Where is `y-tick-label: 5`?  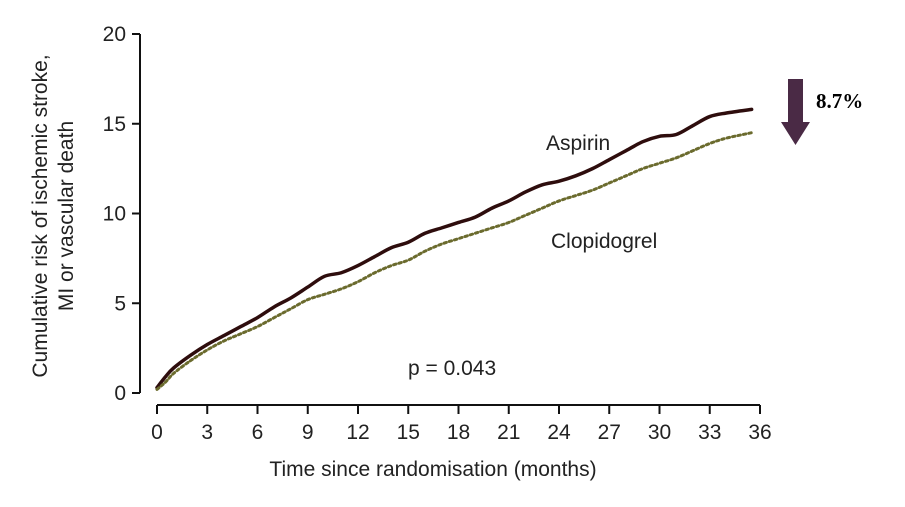
y-tick-label: 5 is located at coordinates (120, 303).